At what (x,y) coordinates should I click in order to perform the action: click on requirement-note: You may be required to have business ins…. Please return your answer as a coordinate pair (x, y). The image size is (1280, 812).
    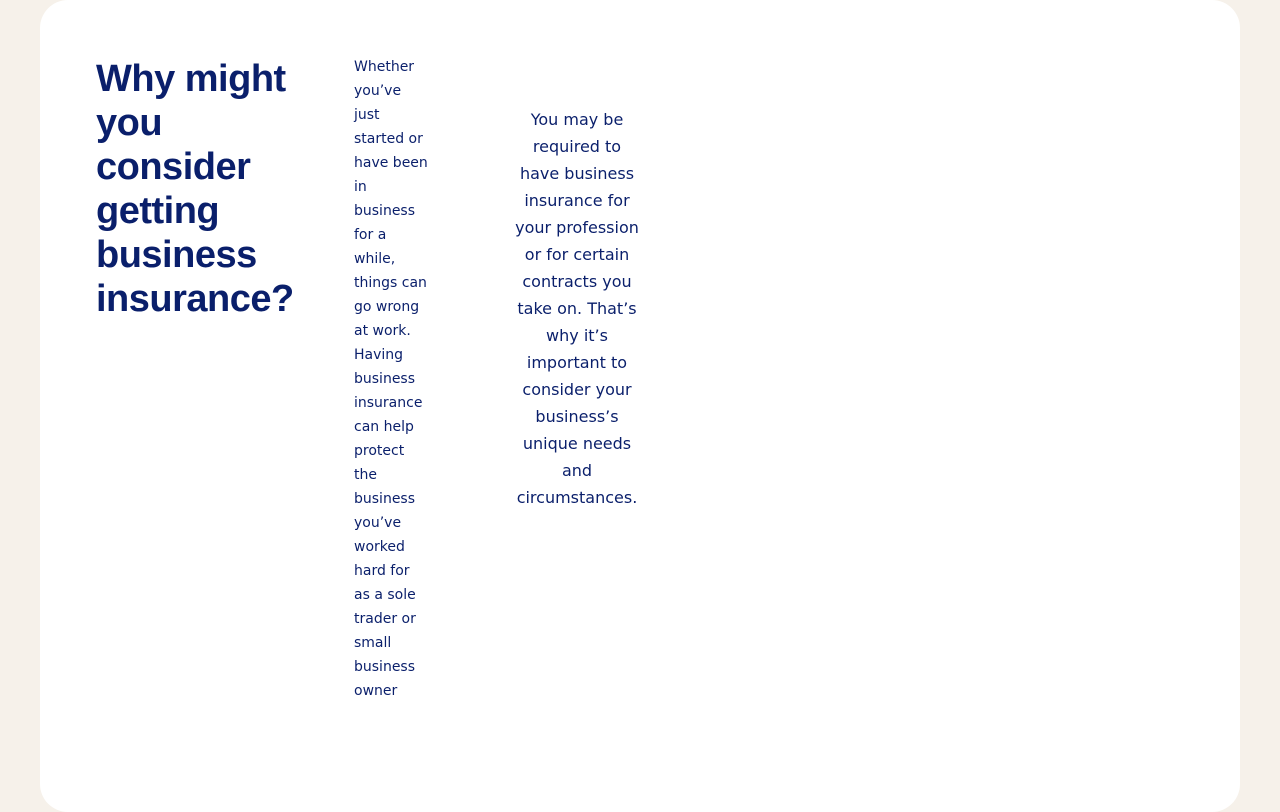
    Looking at the image, I should click on (577, 308).